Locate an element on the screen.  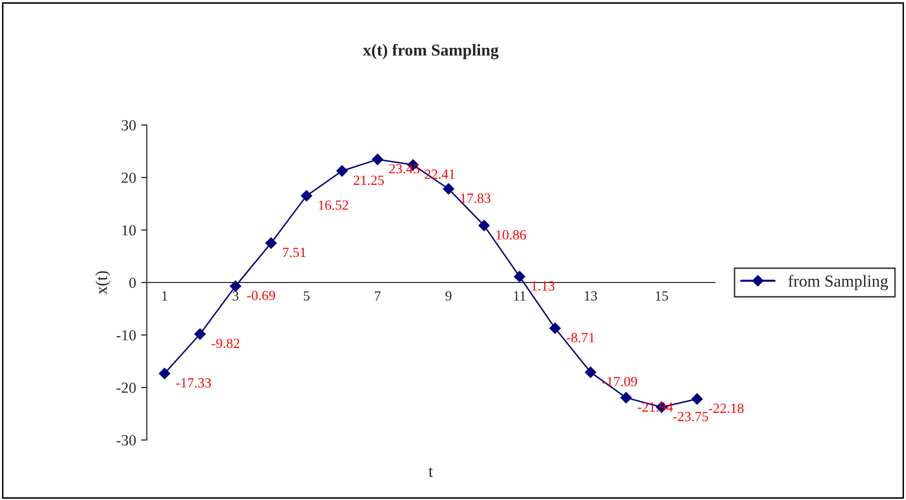
x-tick-label: 13 is located at coordinates (590, 296).